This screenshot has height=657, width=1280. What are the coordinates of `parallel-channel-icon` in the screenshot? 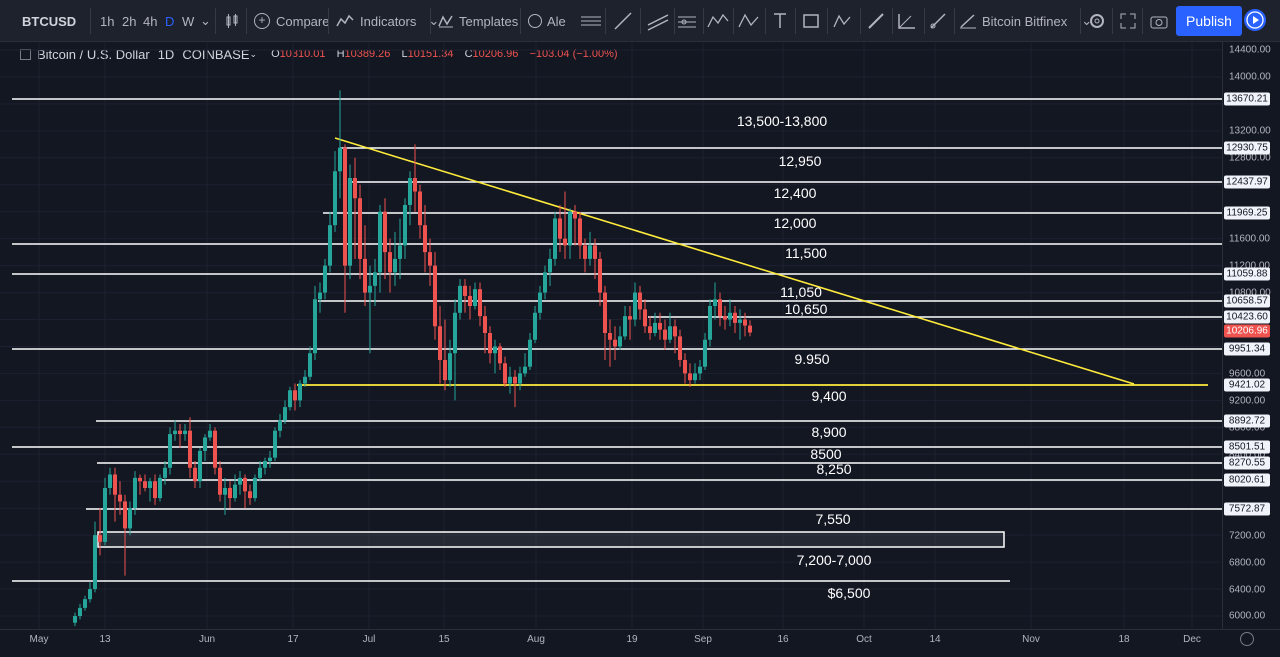 It's located at (658, 21).